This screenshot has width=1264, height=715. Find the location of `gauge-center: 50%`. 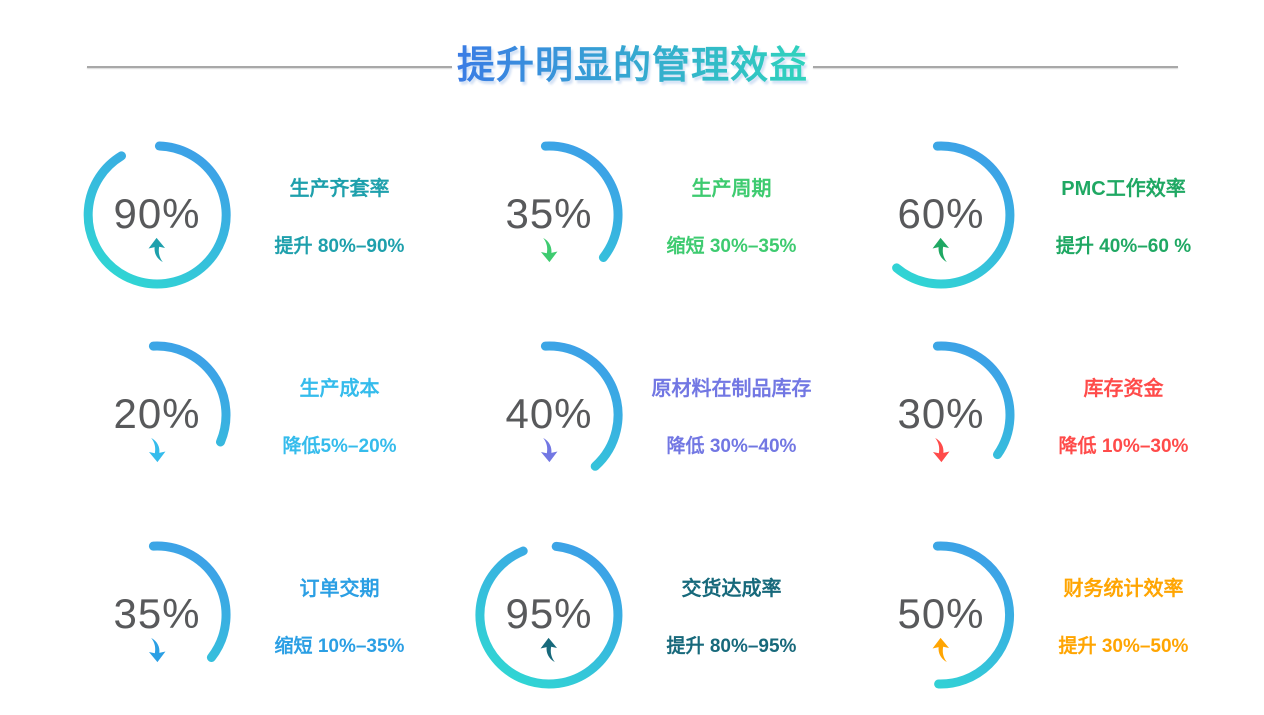

gauge-center: 50% is located at coordinates (941, 615).